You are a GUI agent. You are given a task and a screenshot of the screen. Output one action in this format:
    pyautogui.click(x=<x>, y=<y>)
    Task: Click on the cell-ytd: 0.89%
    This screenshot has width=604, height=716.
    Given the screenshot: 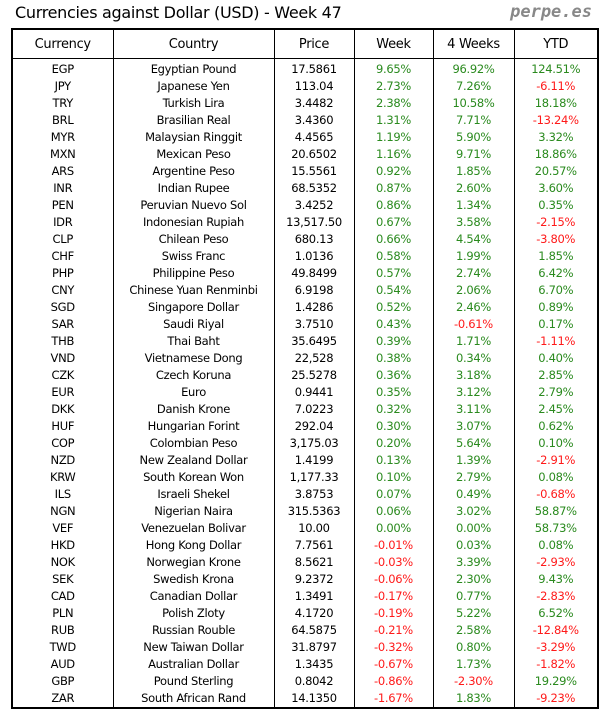 What is the action you would take?
    pyautogui.click(x=556, y=307)
    